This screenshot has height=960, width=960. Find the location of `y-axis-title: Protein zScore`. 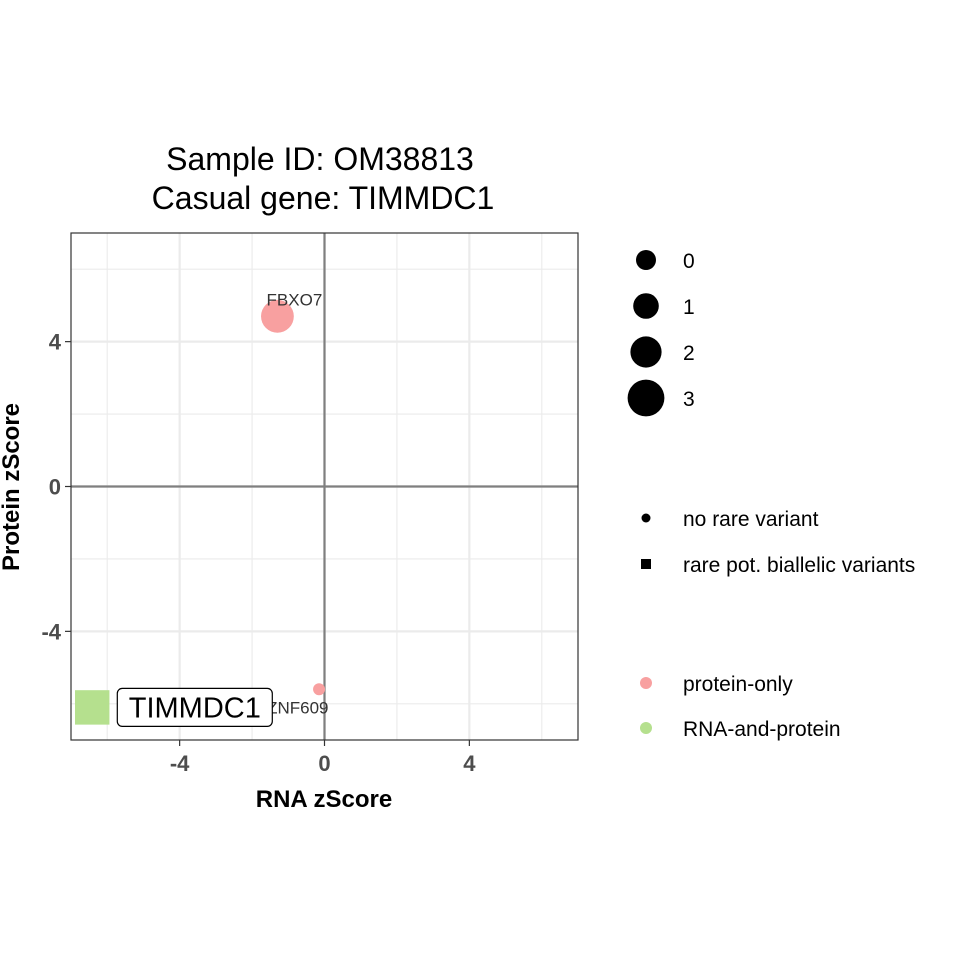

y-axis-title: Protein zScore is located at coordinates (12, 487).